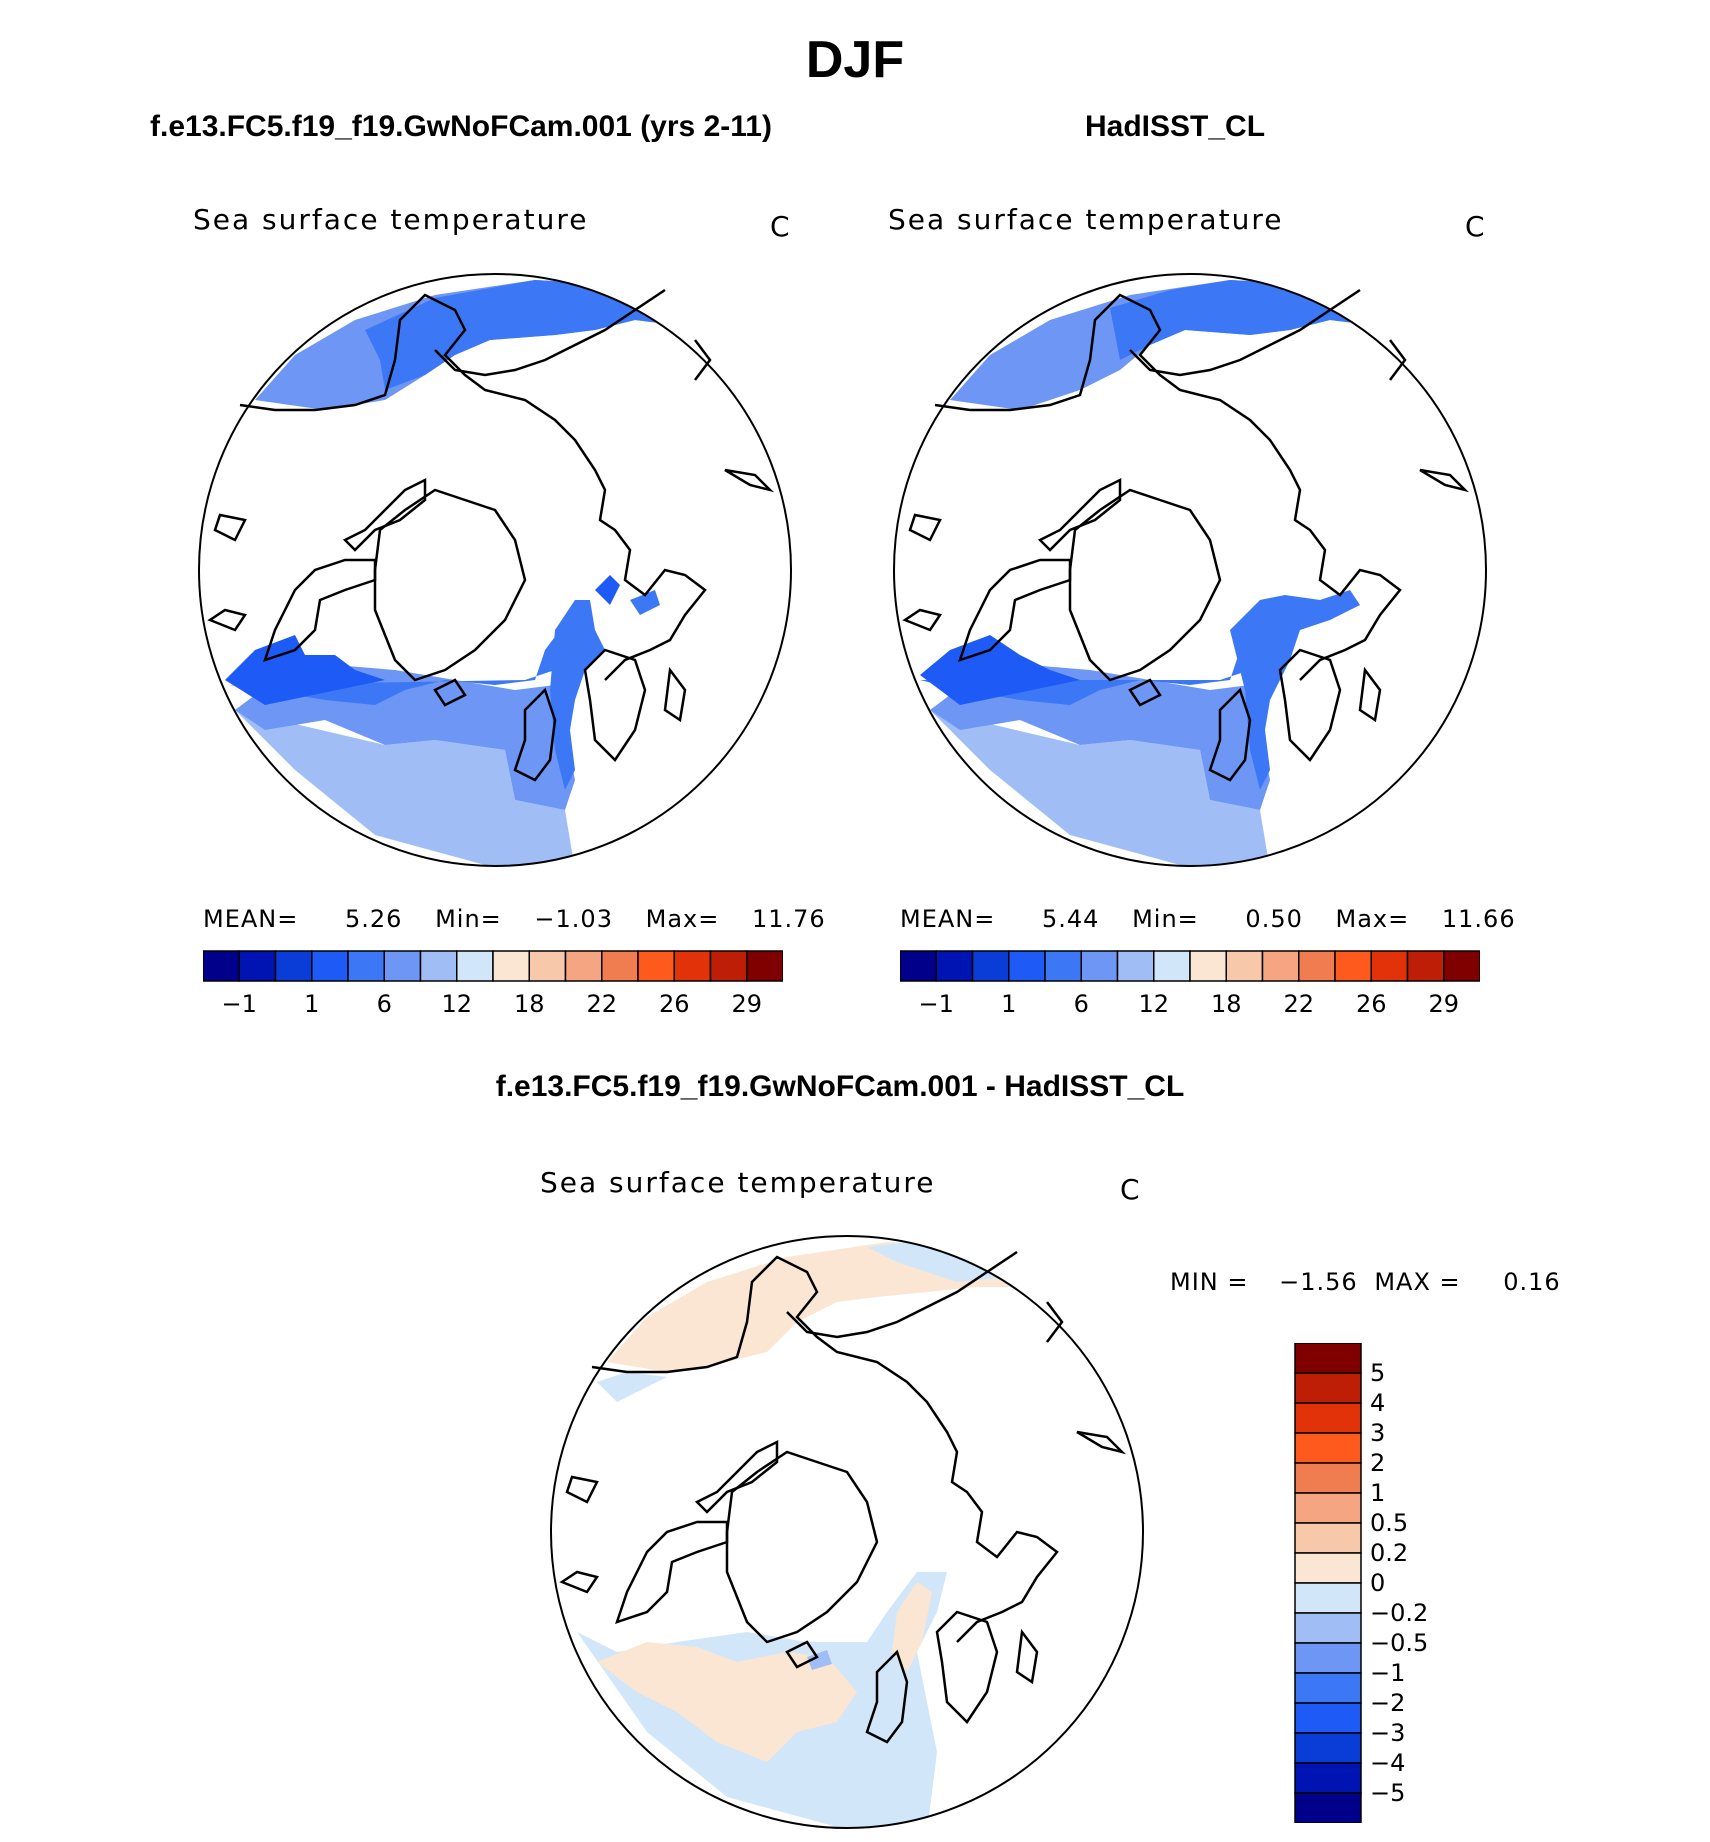  What do you see at coordinates (1081, 1004) in the screenshot?
I see `right-tick: 6` at bounding box center [1081, 1004].